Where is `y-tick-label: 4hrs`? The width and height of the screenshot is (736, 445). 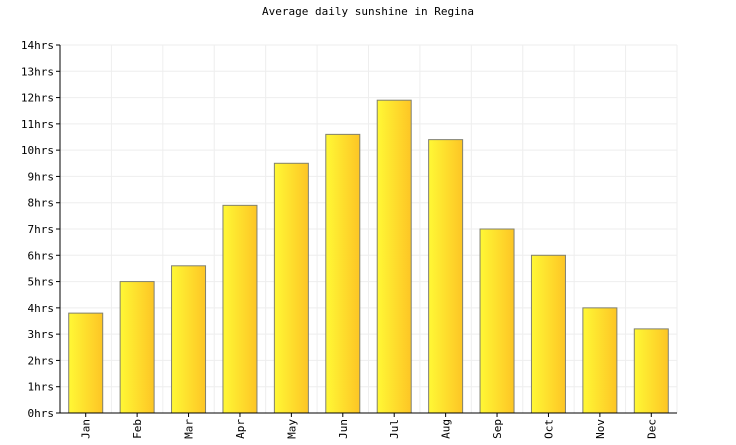
y-tick-label: 4hrs is located at coordinates (41, 308).